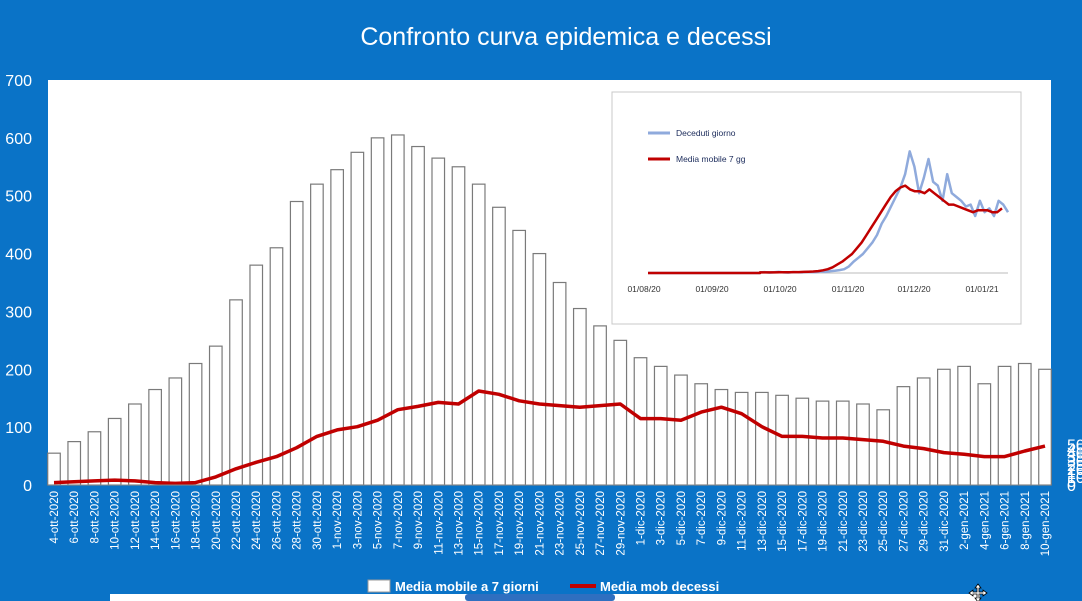  I want to click on chart-title: Confronto curva epidemica e decessi, so click(565, 37).